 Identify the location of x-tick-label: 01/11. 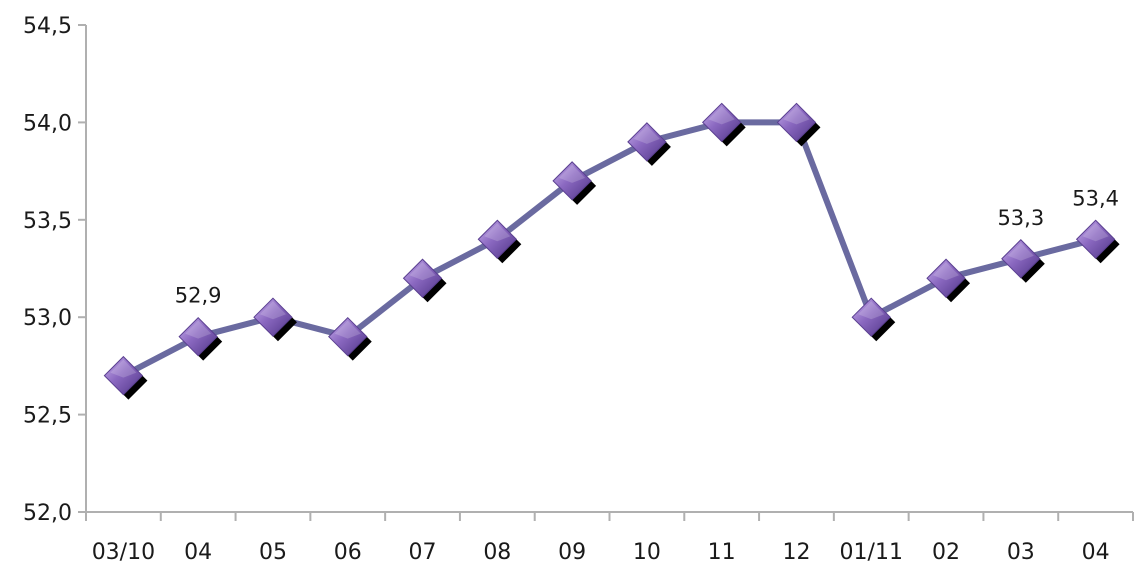
(871, 552).